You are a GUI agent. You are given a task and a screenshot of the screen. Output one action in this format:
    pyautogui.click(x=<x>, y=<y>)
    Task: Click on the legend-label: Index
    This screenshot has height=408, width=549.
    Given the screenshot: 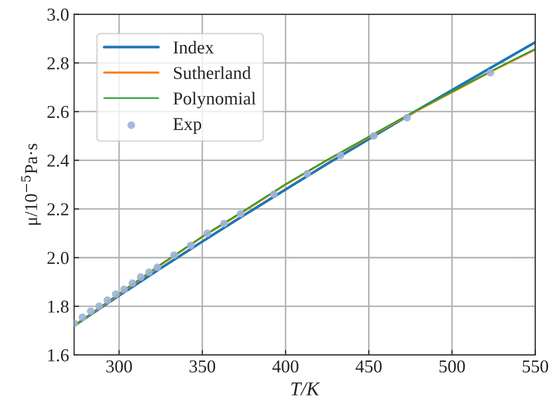 What is the action you would take?
    pyautogui.click(x=193, y=47)
    